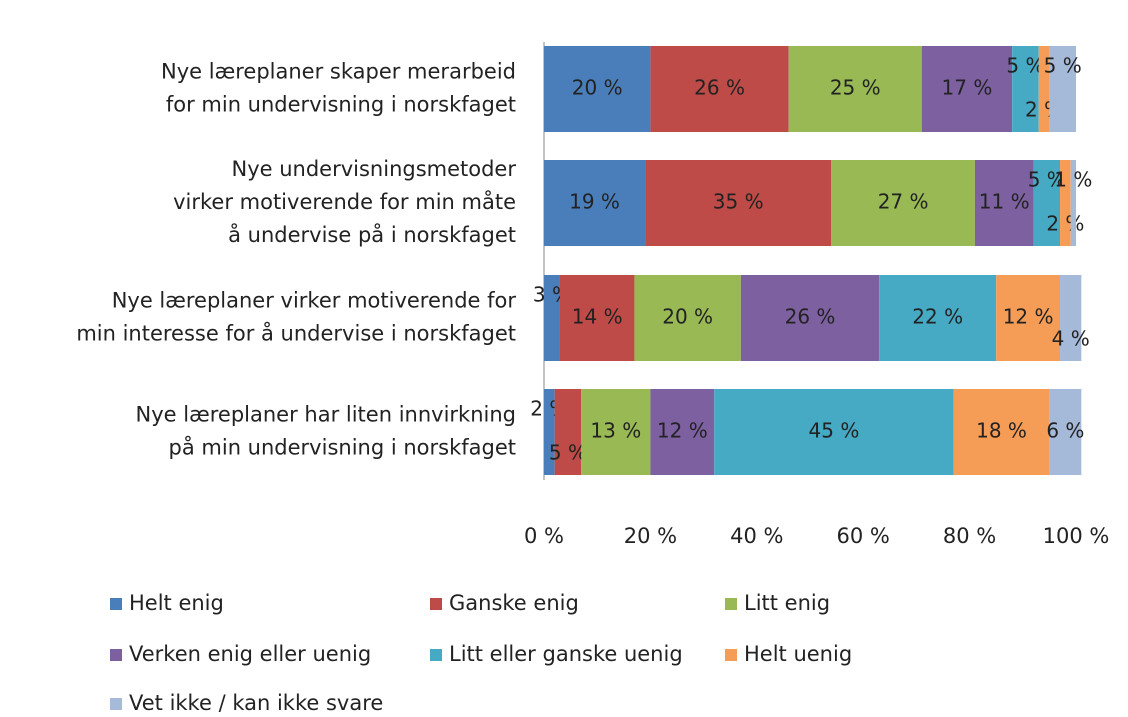 The height and width of the screenshot is (717, 1128). I want to click on value-label: 17 %, so click(967, 88).